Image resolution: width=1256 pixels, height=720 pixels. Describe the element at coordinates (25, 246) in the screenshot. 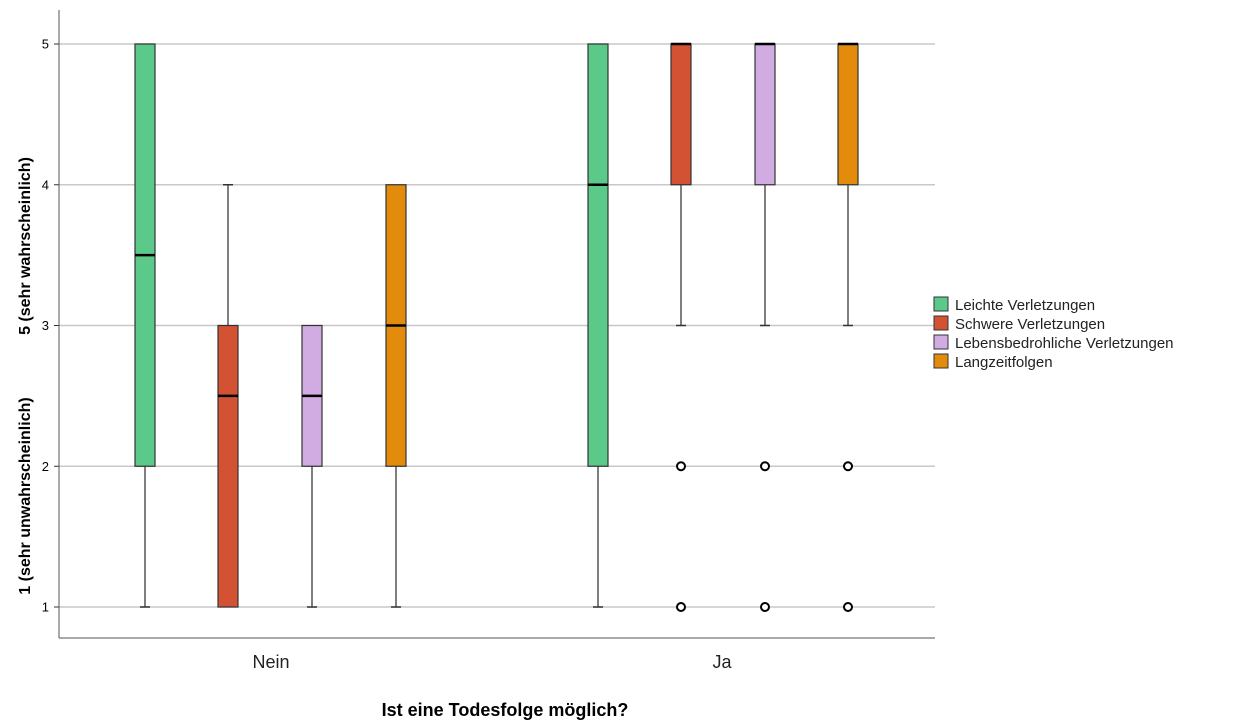

I see `y-axis-label-top: 5 (sehr wahrscheinlich)` at that location.